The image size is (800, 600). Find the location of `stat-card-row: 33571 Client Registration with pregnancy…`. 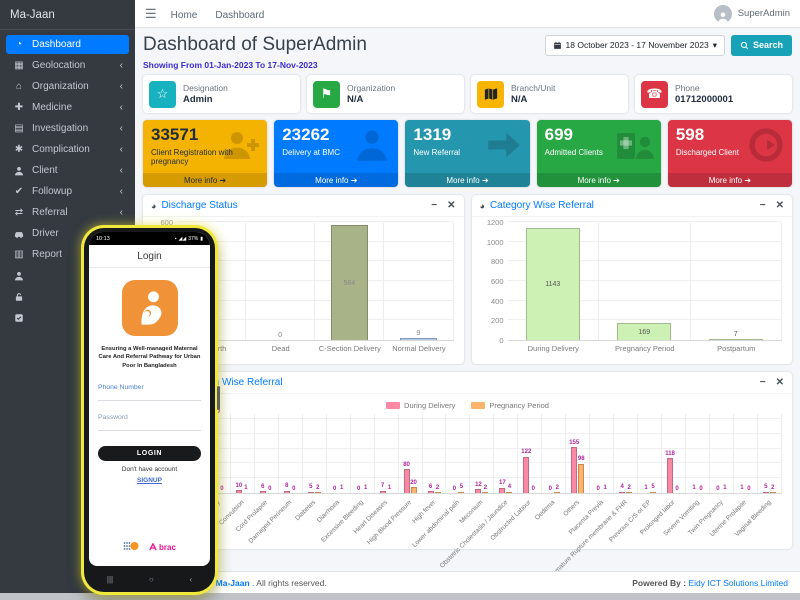

stat-card-row: 33571 Client Registration with pregnancy… is located at coordinates (468, 153).